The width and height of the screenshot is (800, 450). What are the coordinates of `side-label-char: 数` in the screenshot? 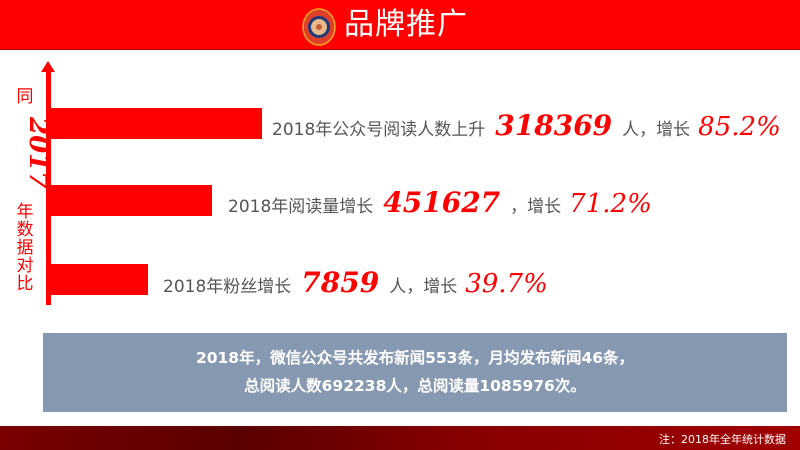 It's located at (25, 230).